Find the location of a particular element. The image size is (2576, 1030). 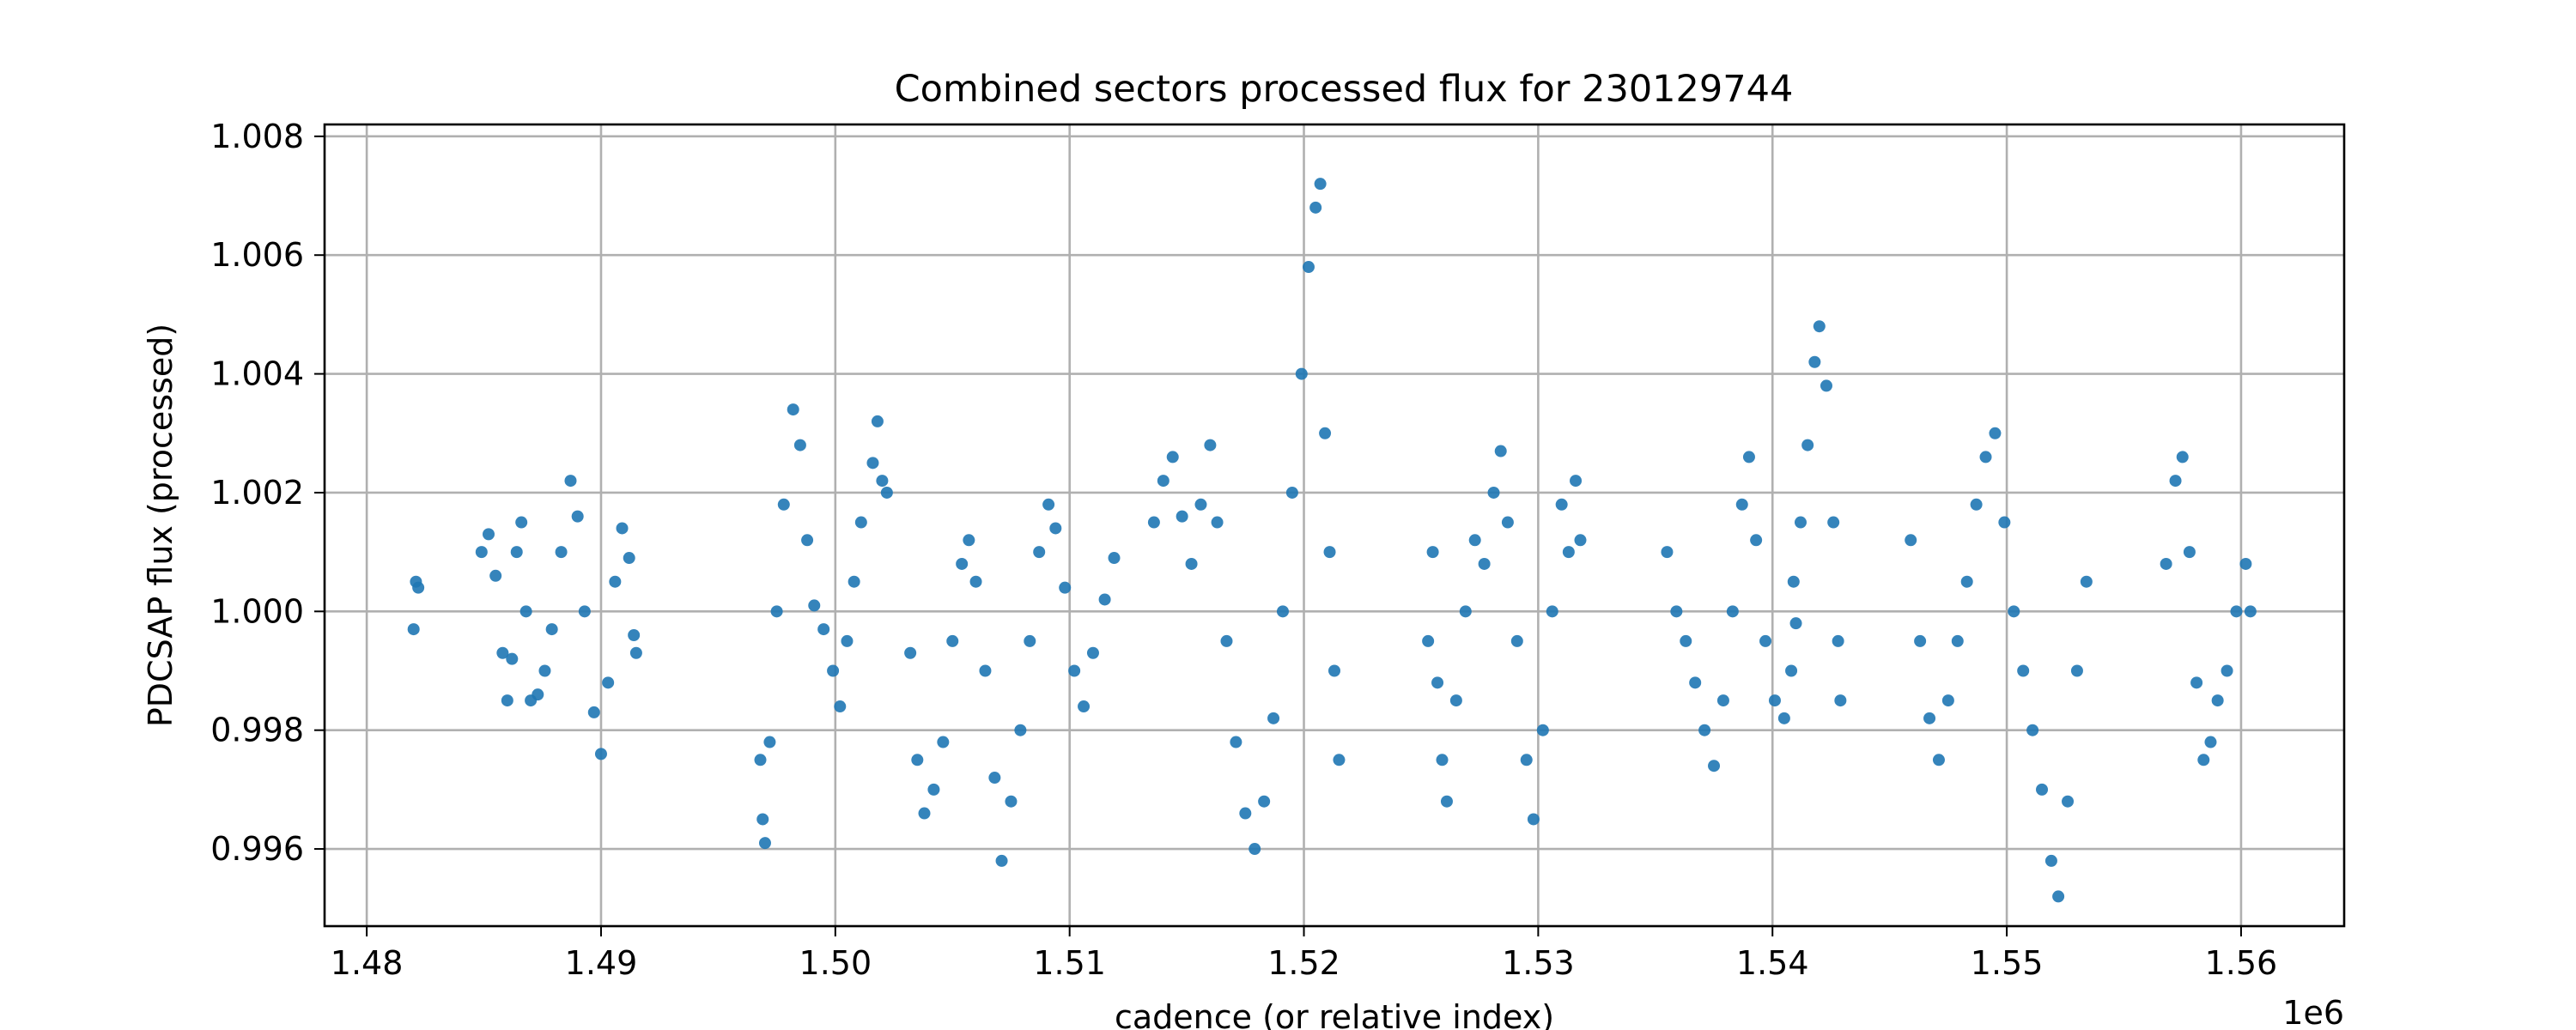

x-tick-label: 1.51 is located at coordinates (1069, 963).